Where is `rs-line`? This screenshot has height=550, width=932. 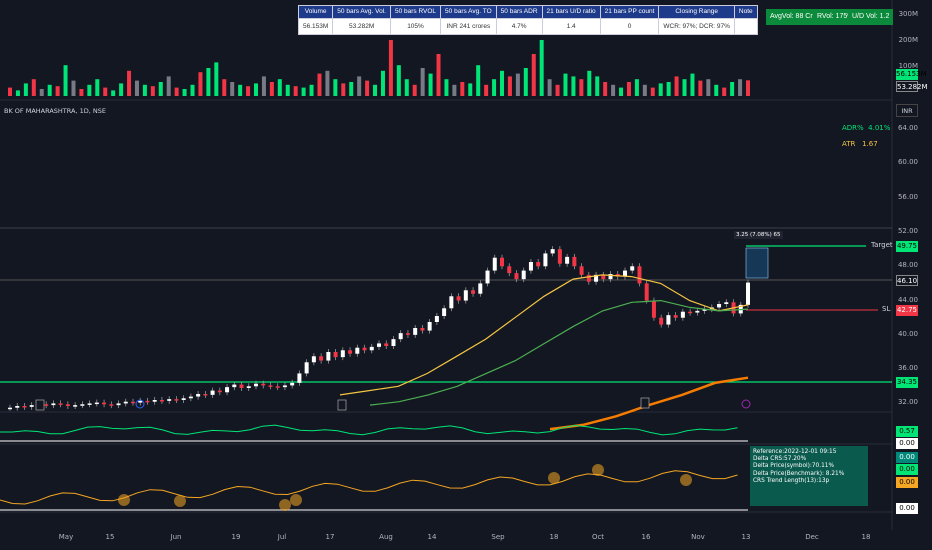
rs-line is located at coordinates (369, 430).